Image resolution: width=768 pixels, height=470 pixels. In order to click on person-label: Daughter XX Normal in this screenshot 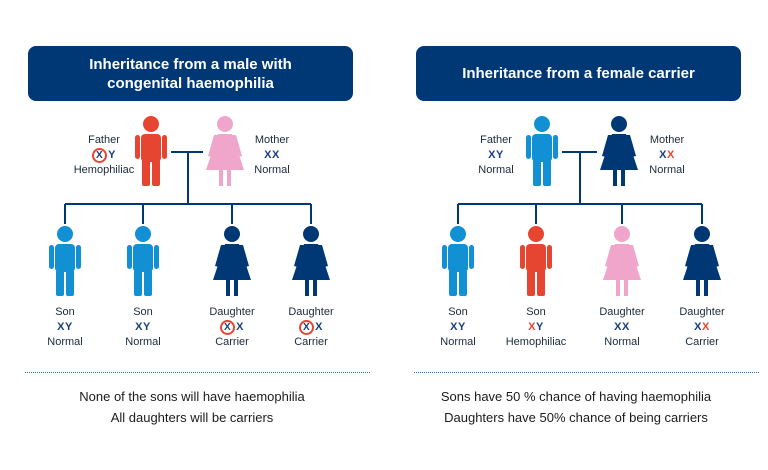, I will do `click(622, 327)`.